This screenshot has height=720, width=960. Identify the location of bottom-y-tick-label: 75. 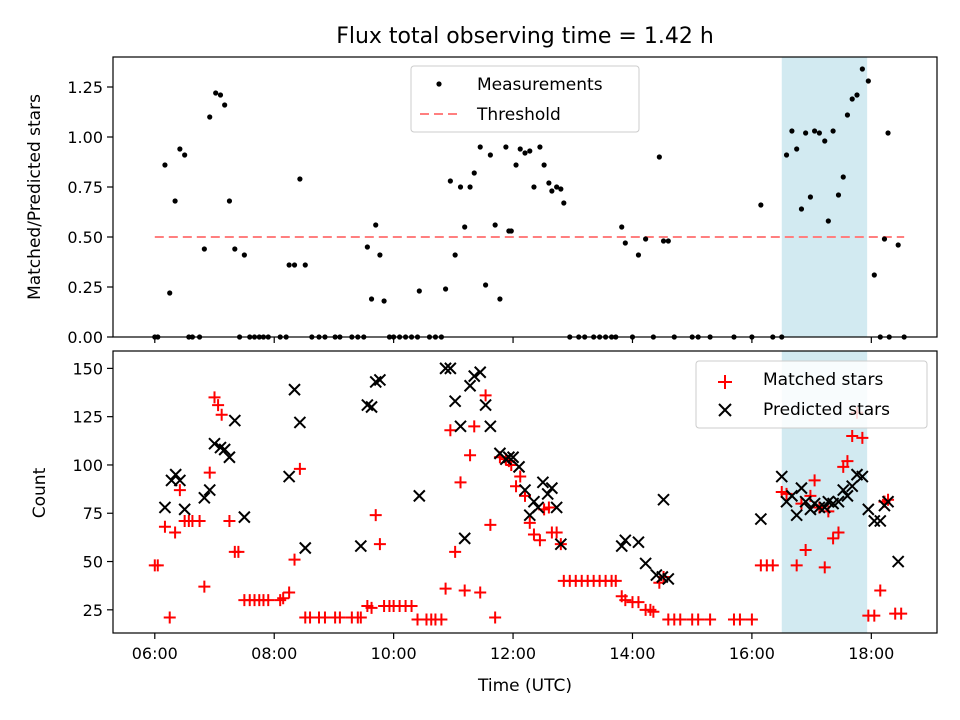
(93, 513).